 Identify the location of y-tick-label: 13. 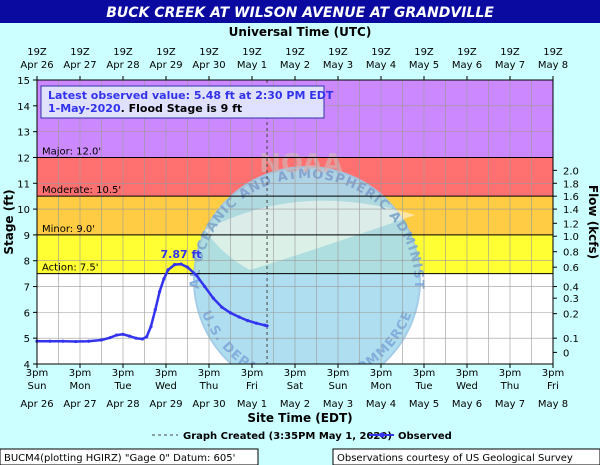
(23, 133).